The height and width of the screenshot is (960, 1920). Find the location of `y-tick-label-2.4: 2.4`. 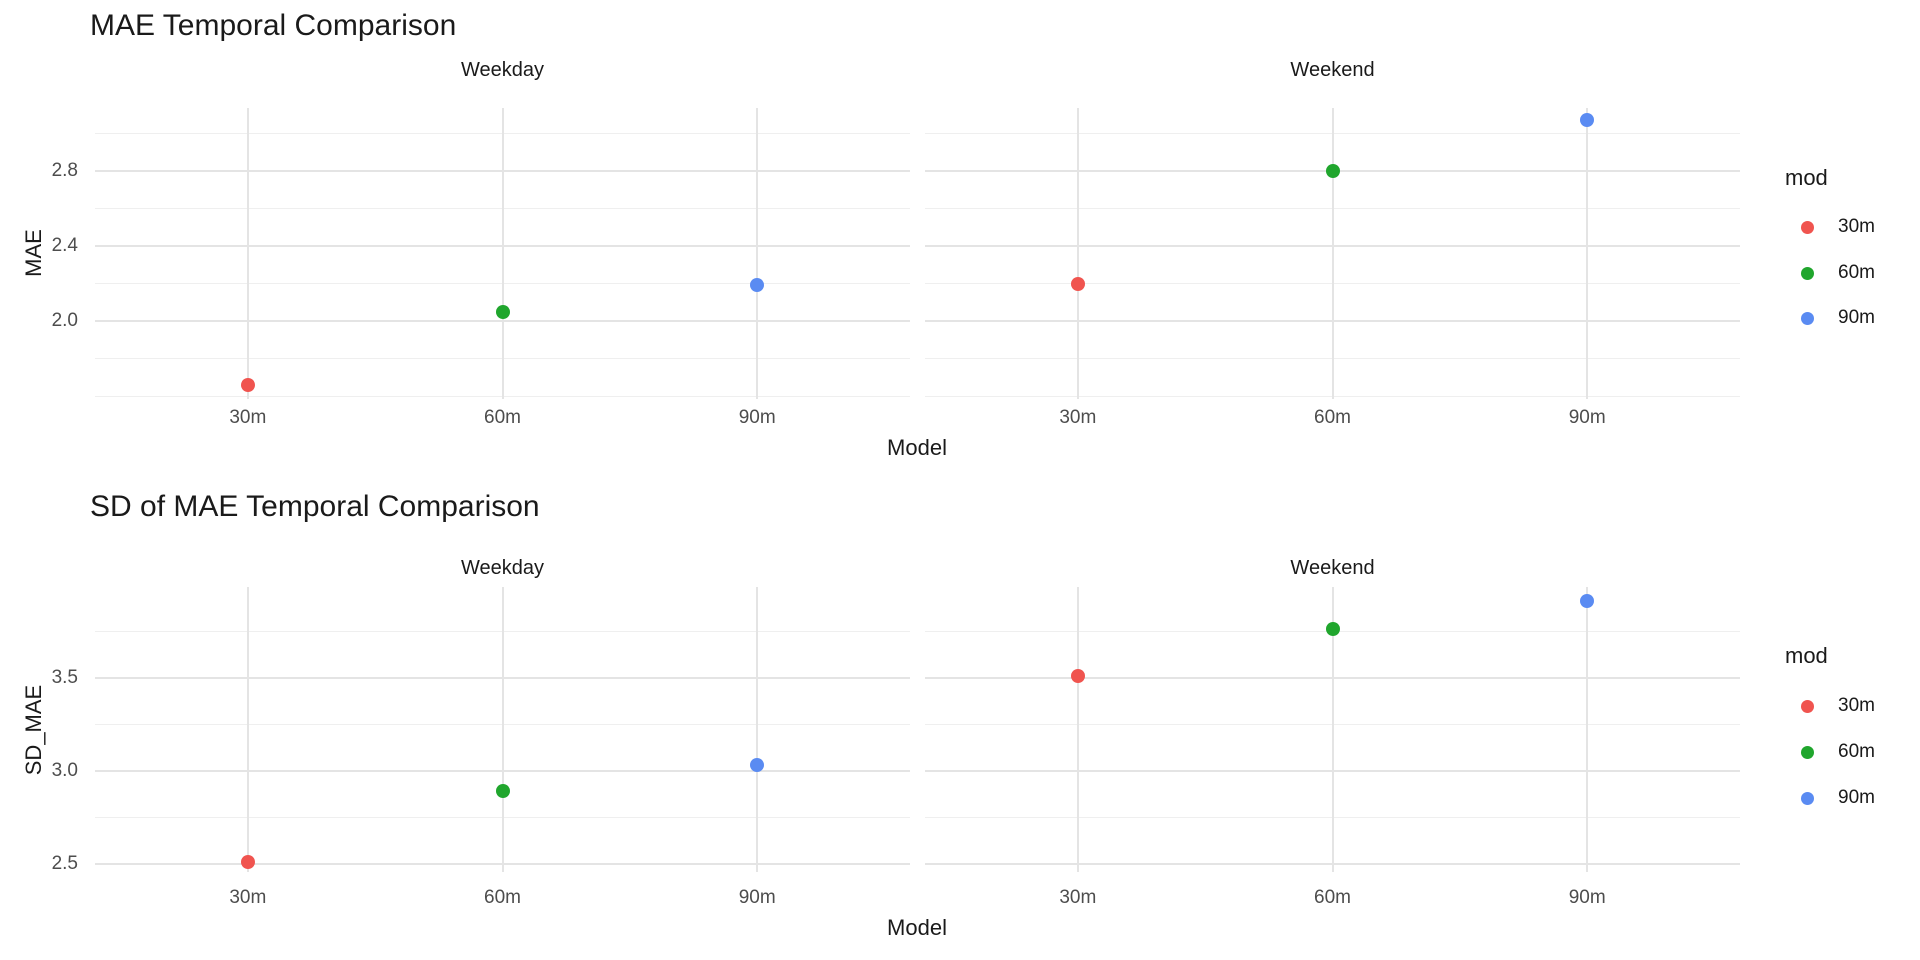

y-tick-label-2.4: 2.4 is located at coordinates (64, 245).